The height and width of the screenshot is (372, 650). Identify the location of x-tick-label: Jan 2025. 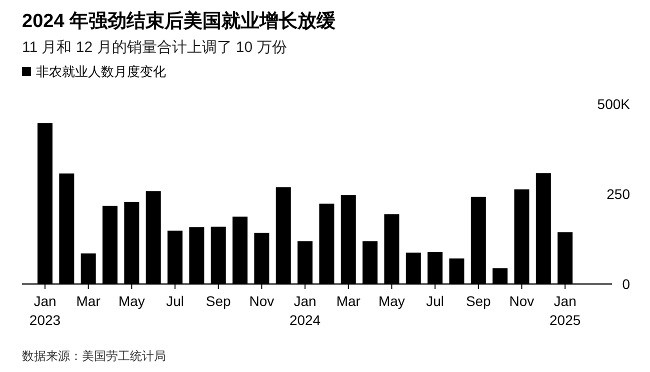
(565, 310).